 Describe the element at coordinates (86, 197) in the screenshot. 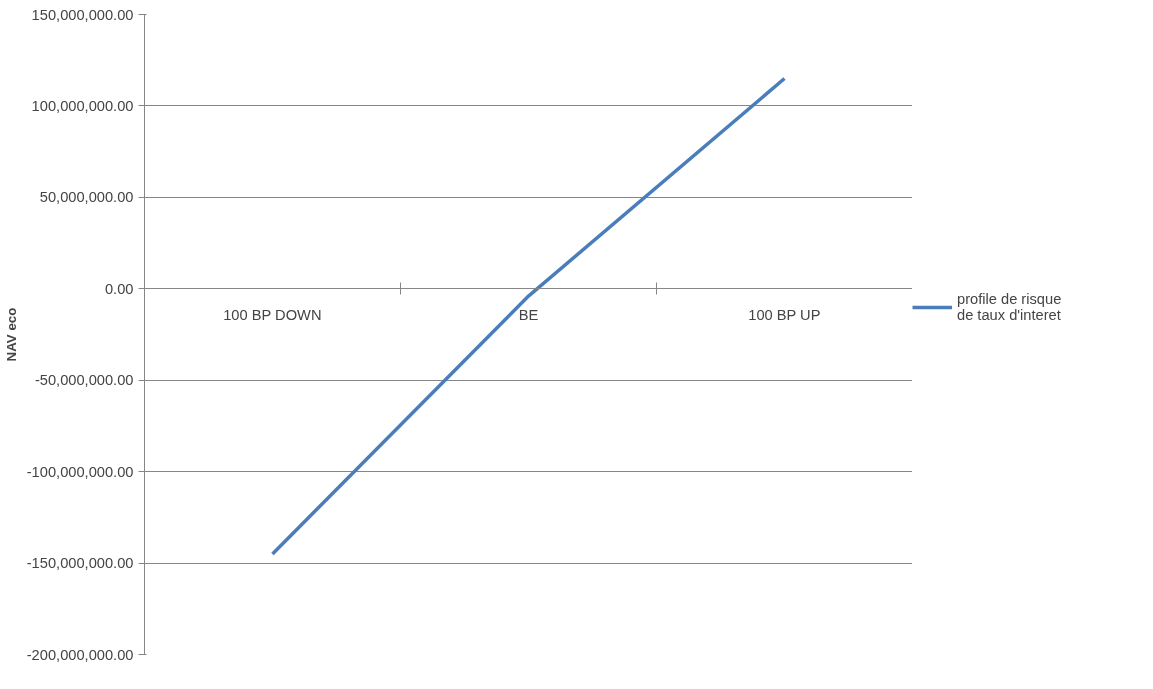

I see `y-tick-label: 50,000,000.00` at that location.